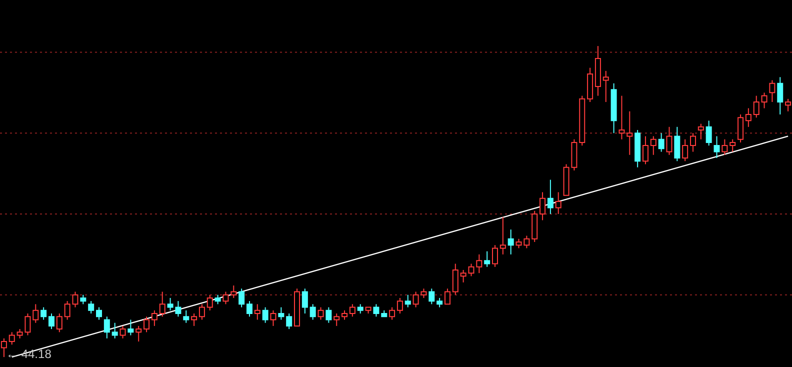  Describe the element at coordinates (29, 354) in the screenshot. I see `annotation: ← 44.18` at that location.